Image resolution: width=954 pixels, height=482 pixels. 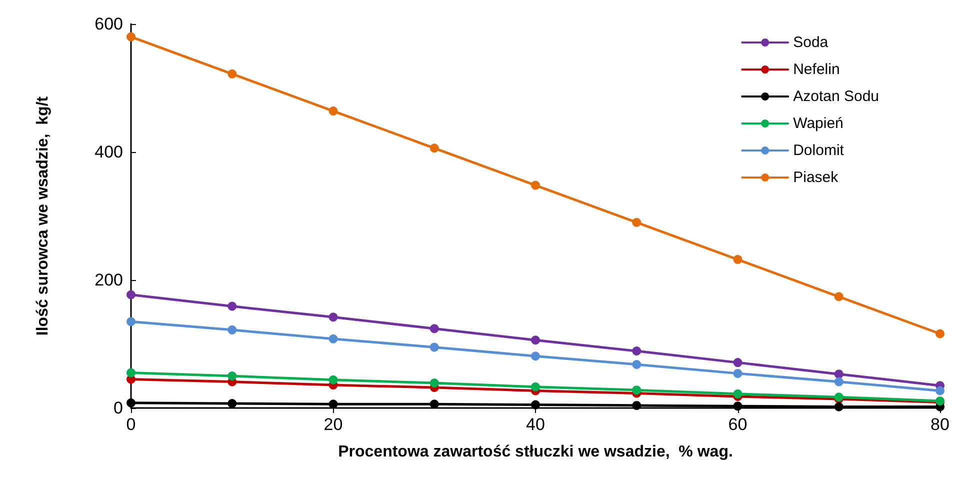 What do you see at coordinates (118, 408) in the screenshot?
I see `y-tick-label: 0` at bounding box center [118, 408].